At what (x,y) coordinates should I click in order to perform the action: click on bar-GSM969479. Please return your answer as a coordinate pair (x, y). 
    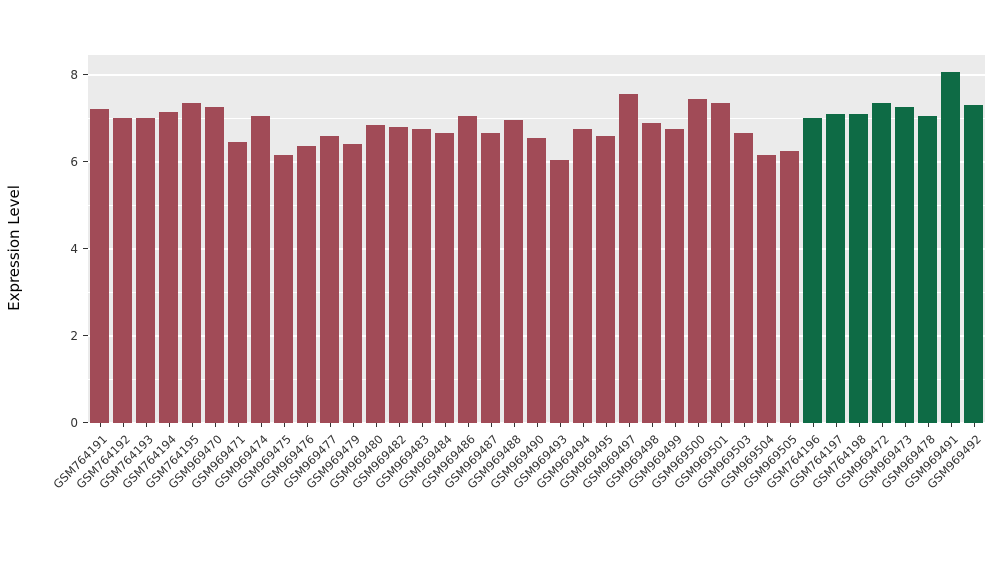
    Looking at the image, I should click on (352, 283).